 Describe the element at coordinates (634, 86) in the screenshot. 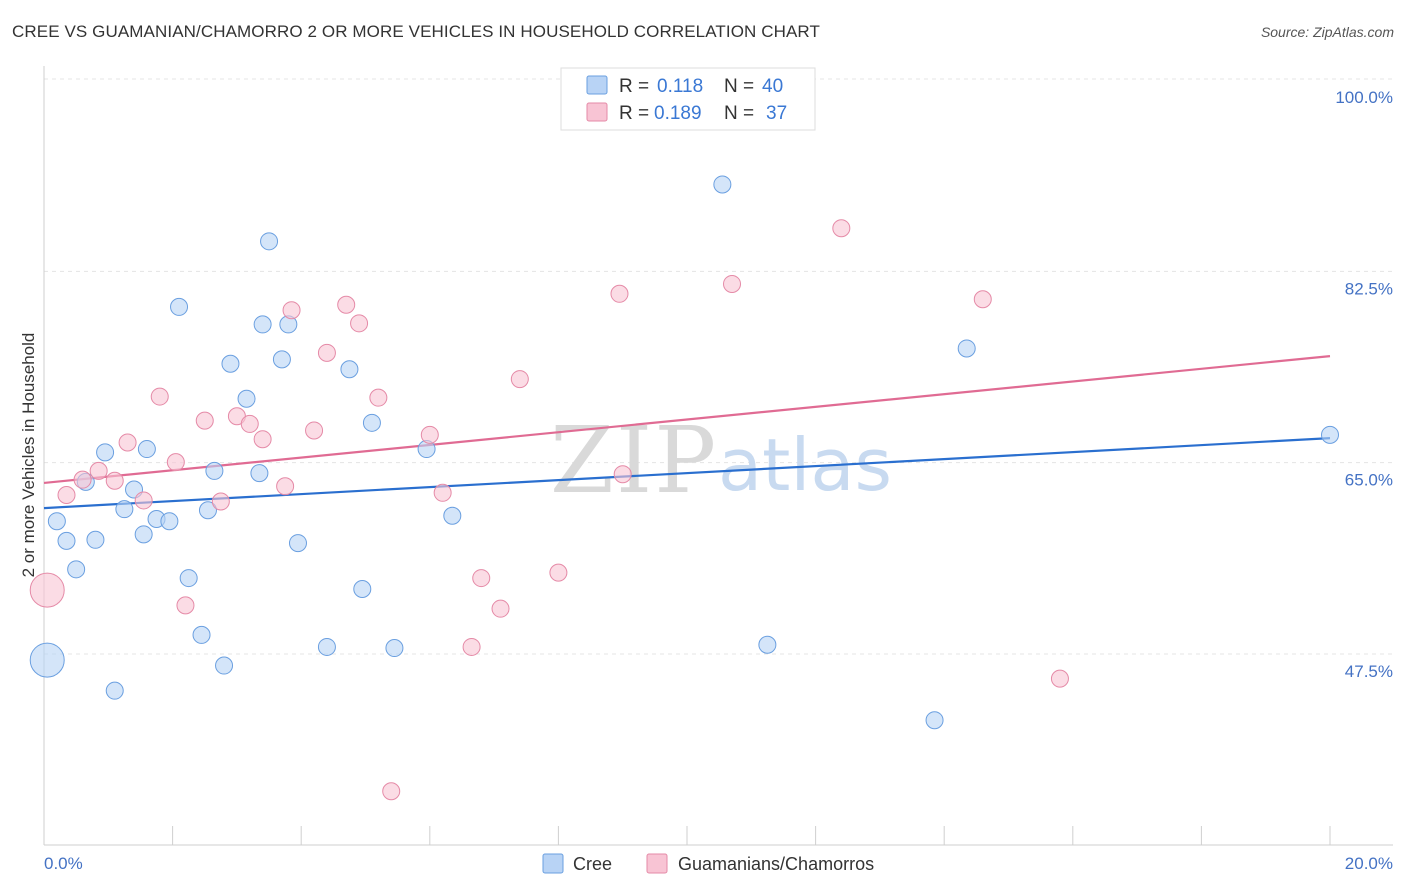

I see `legend-r-label-cree: R =` at that location.